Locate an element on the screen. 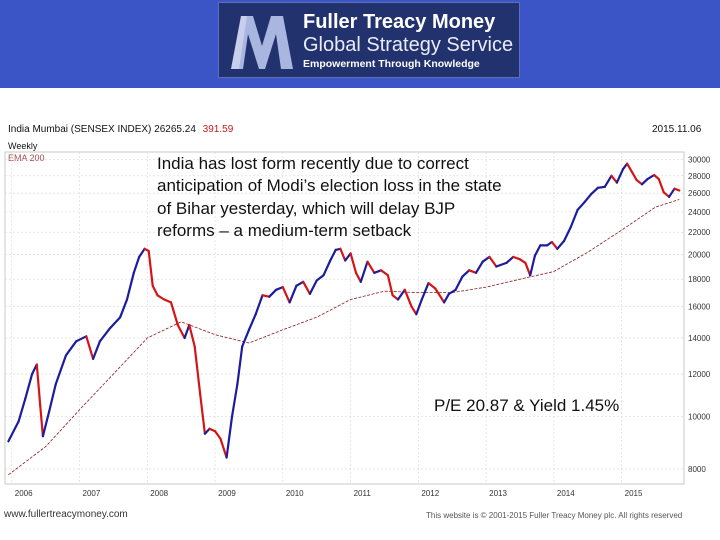 This screenshot has height=540, width=720. ema-label: EMA 200 is located at coordinates (26, 158).